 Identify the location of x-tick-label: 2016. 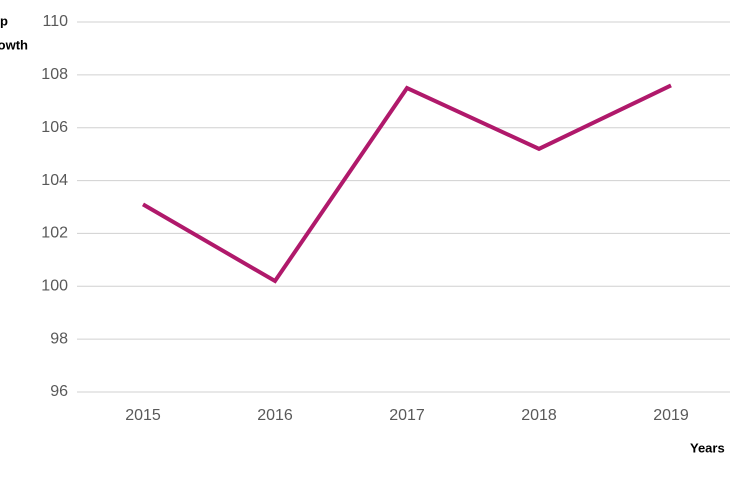
(275, 415).